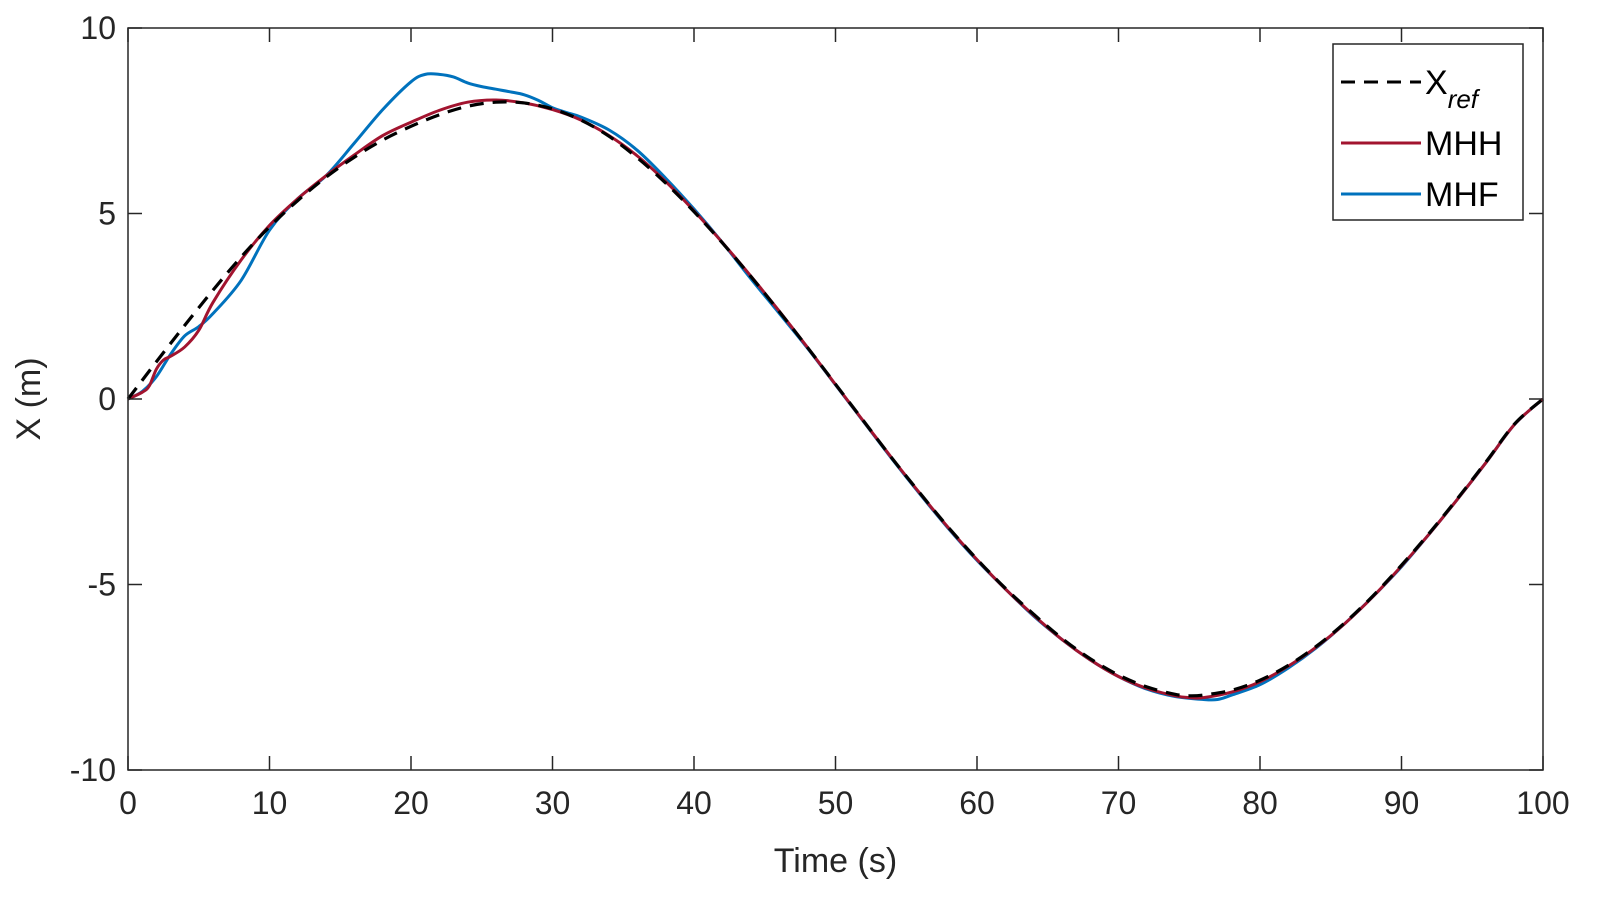 The width and height of the screenshot is (1600, 900). I want to click on legend-entry-label: MHF, so click(1462, 195).